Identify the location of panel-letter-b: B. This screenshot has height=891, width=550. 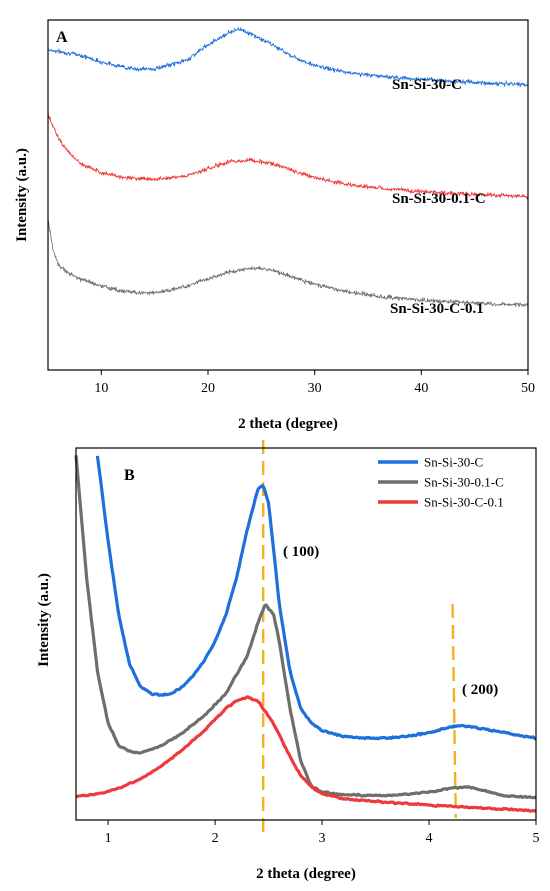
(129, 475).